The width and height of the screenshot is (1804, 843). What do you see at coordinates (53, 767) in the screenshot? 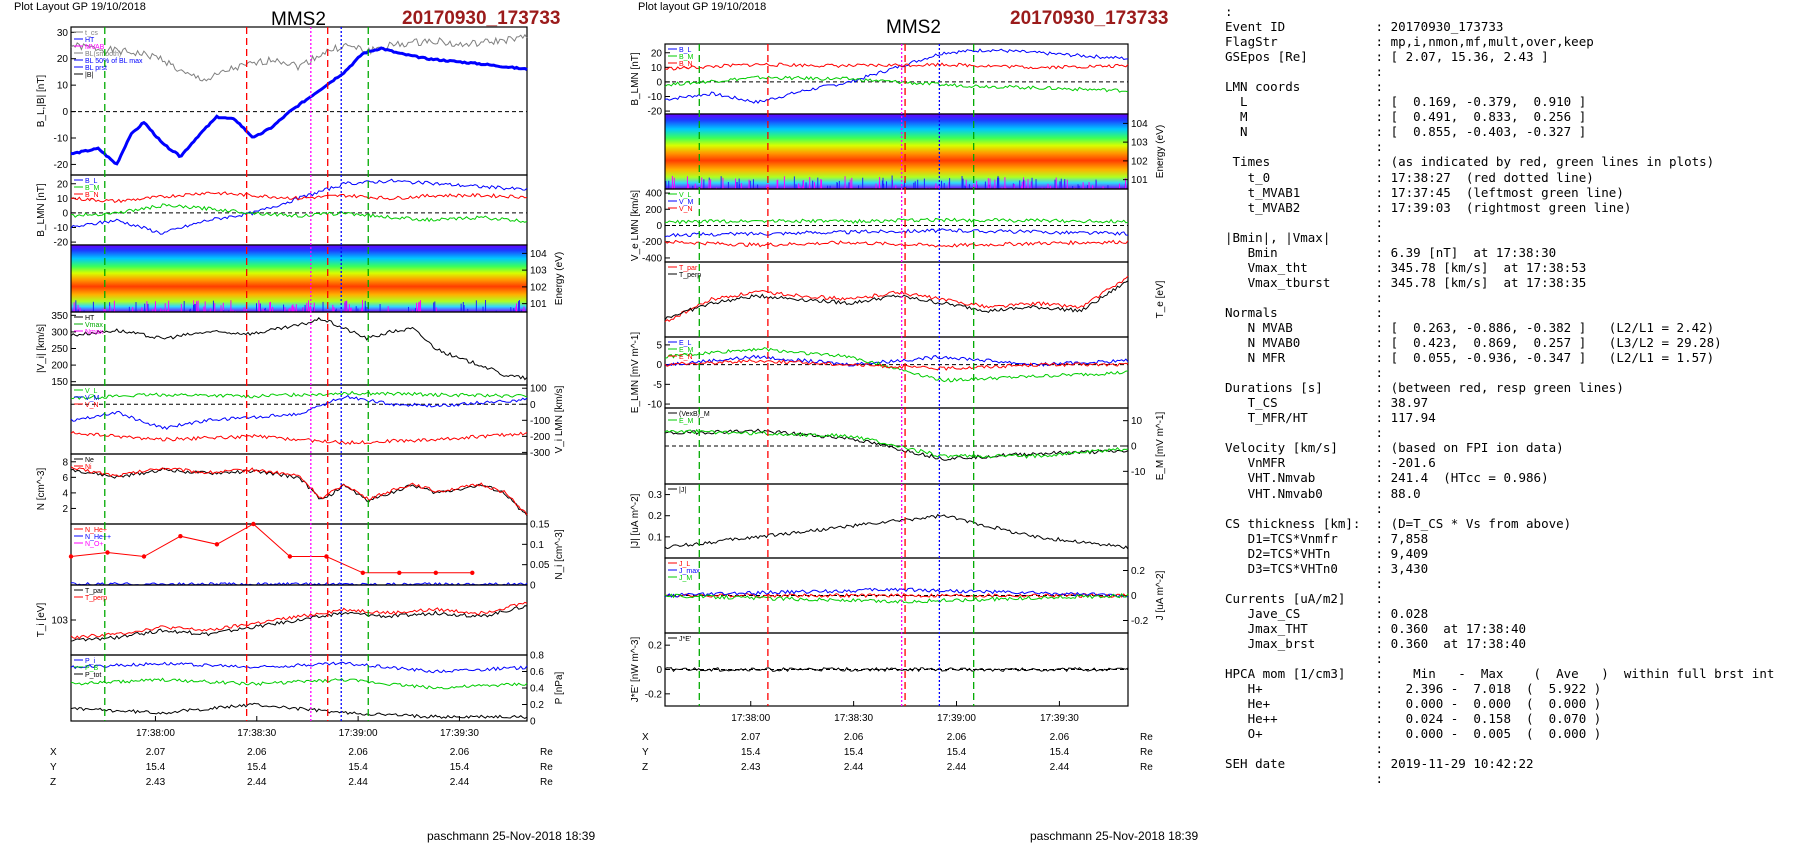
I see `position-row-label: Y` at bounding box center [53, 767].